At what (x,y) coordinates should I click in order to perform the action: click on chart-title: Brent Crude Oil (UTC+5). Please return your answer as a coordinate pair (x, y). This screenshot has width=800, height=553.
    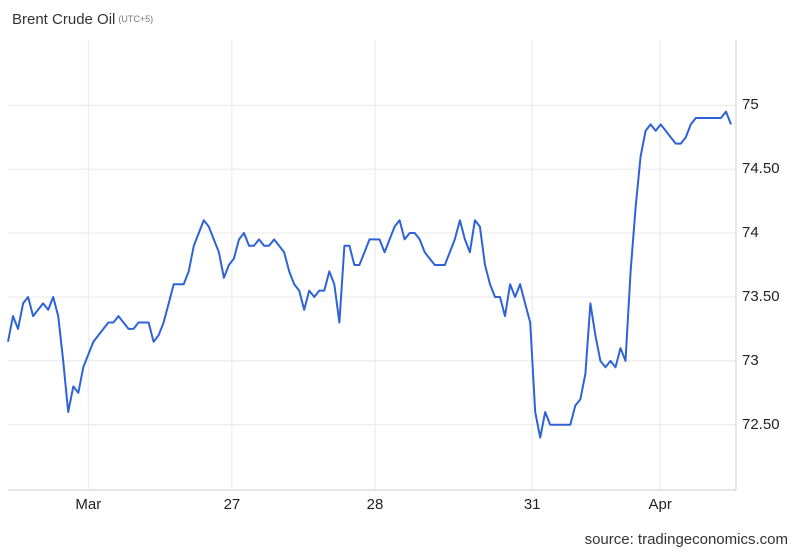
    Looking at the image, I should click on (82, 19).